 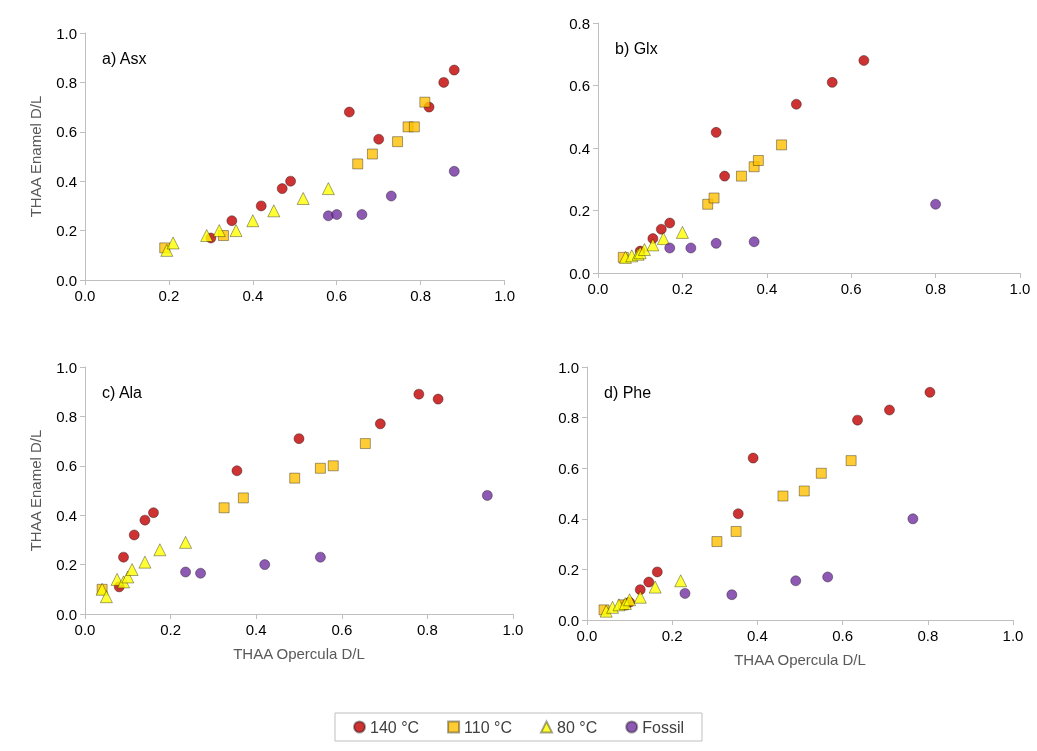 I want to click on legend-label: Fossil, so click(x=663, y=727).